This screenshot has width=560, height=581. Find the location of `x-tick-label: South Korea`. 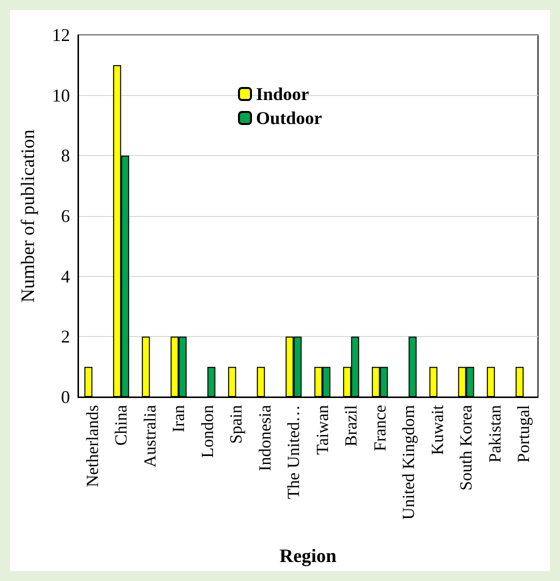

x-tick-label: South Korea is located at coordinates (466, 447).